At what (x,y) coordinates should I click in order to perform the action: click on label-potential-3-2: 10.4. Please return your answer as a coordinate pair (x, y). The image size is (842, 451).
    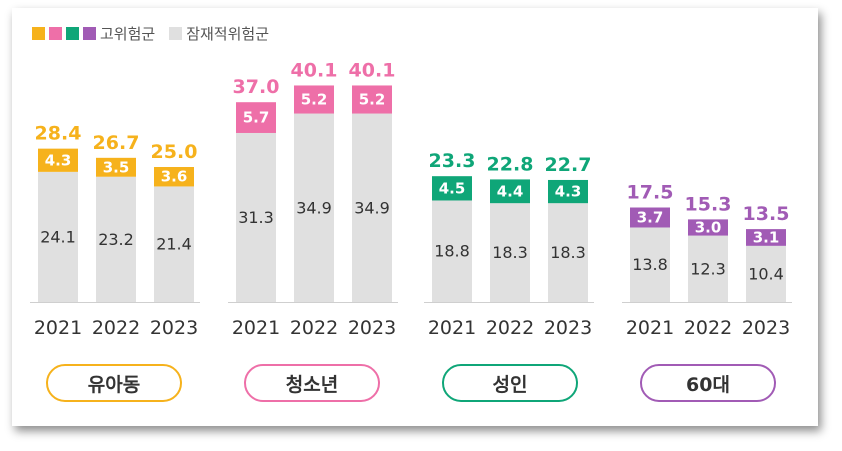
    Looking at the image, I should click on (766, 273).